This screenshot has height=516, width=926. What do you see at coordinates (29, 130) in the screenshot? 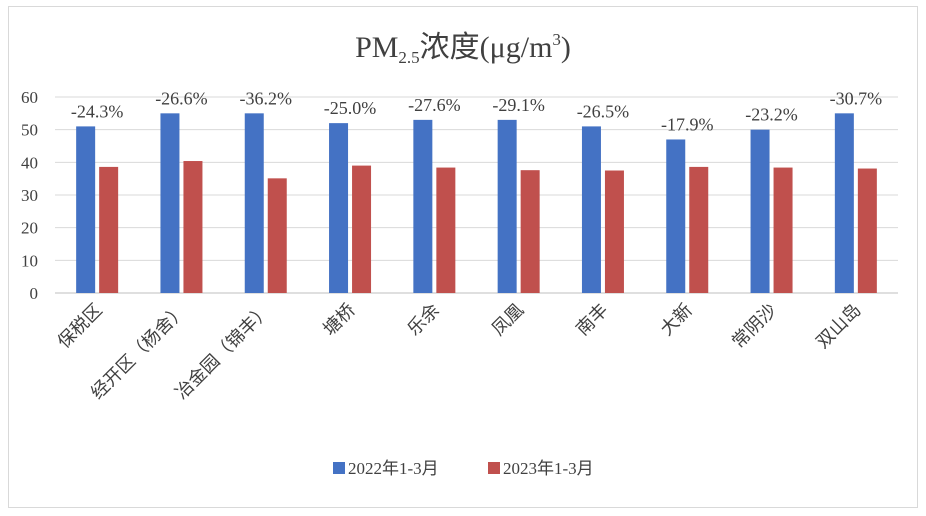
I see `y-tick-label-50: 50` at bounding box center [29, 130].